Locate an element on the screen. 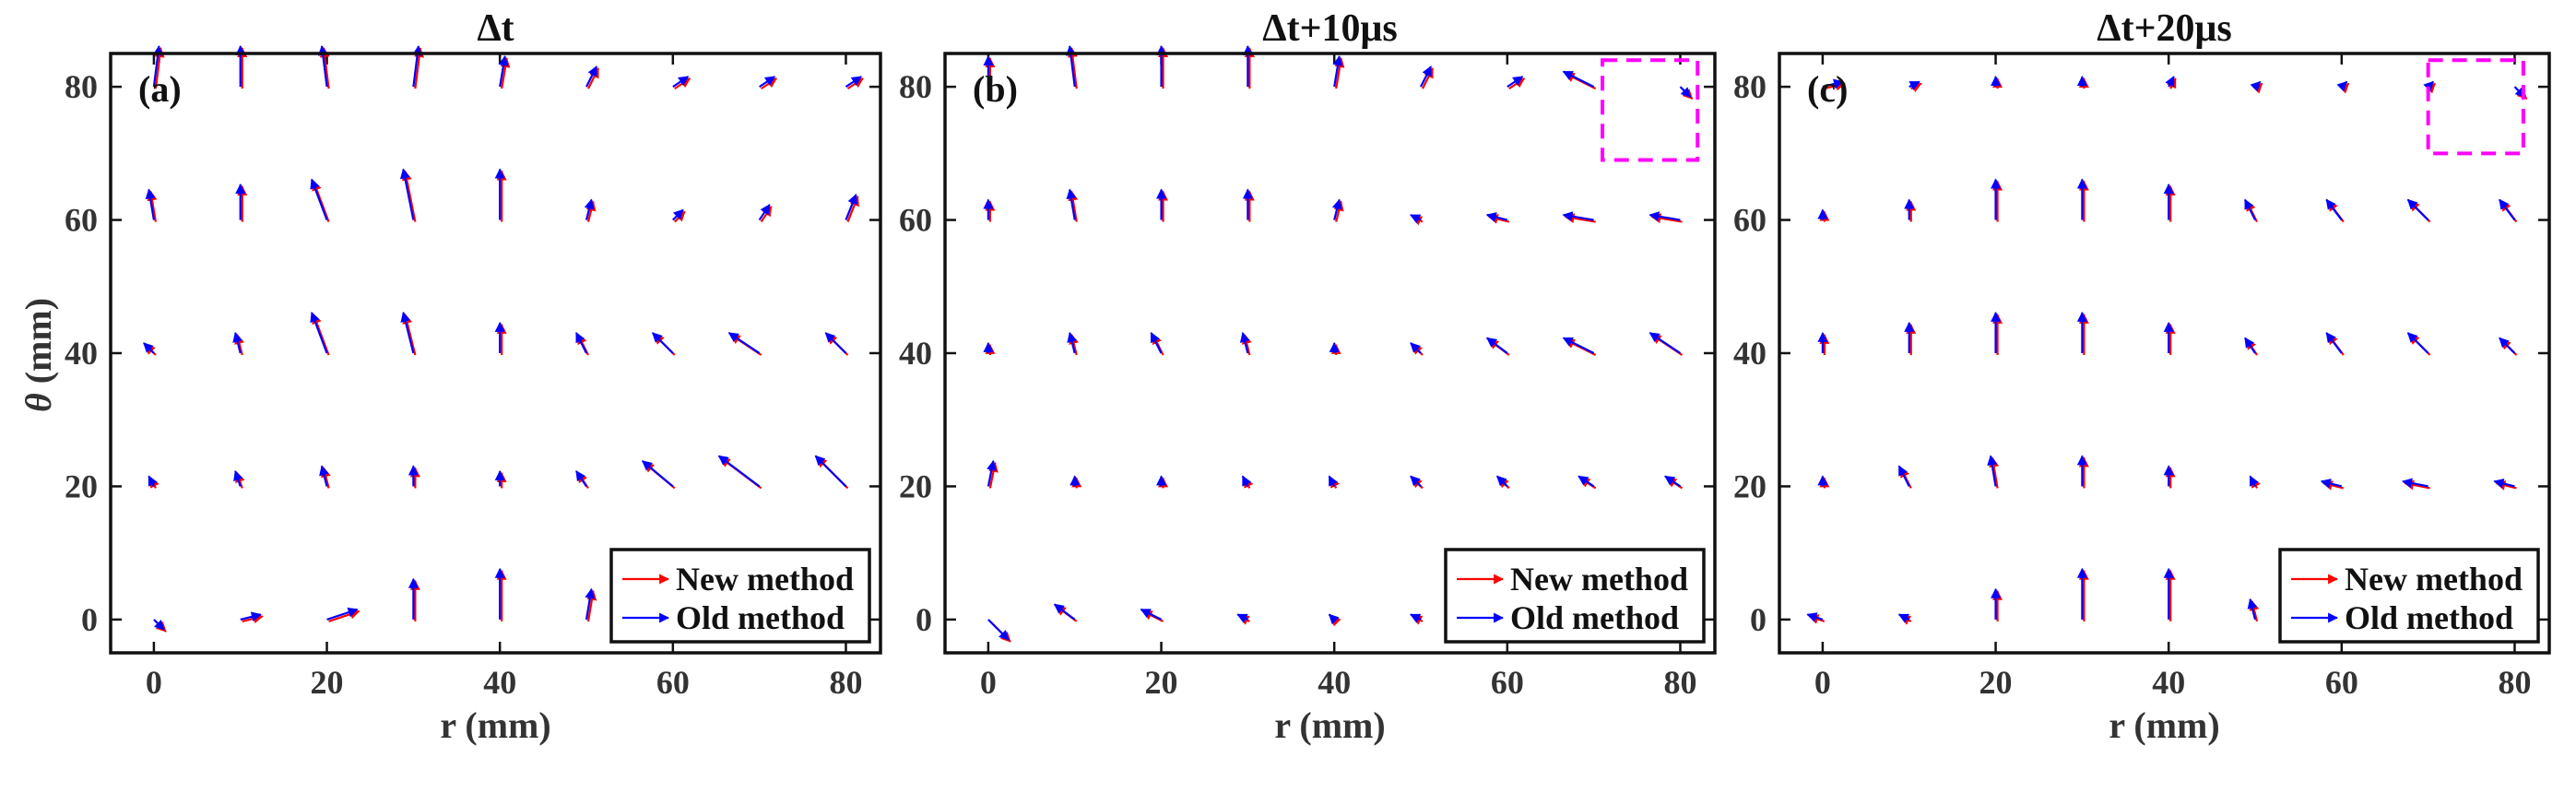  panel-label: (a) is located at coordinates (160, 89).